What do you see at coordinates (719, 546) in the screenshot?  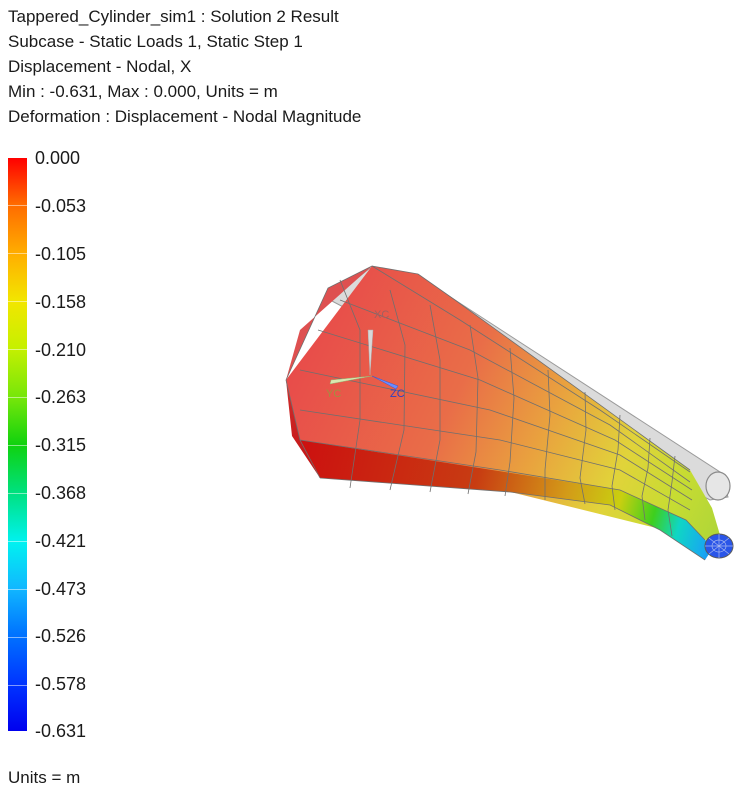 I see `end-cap` at bounding box center [719, 546].